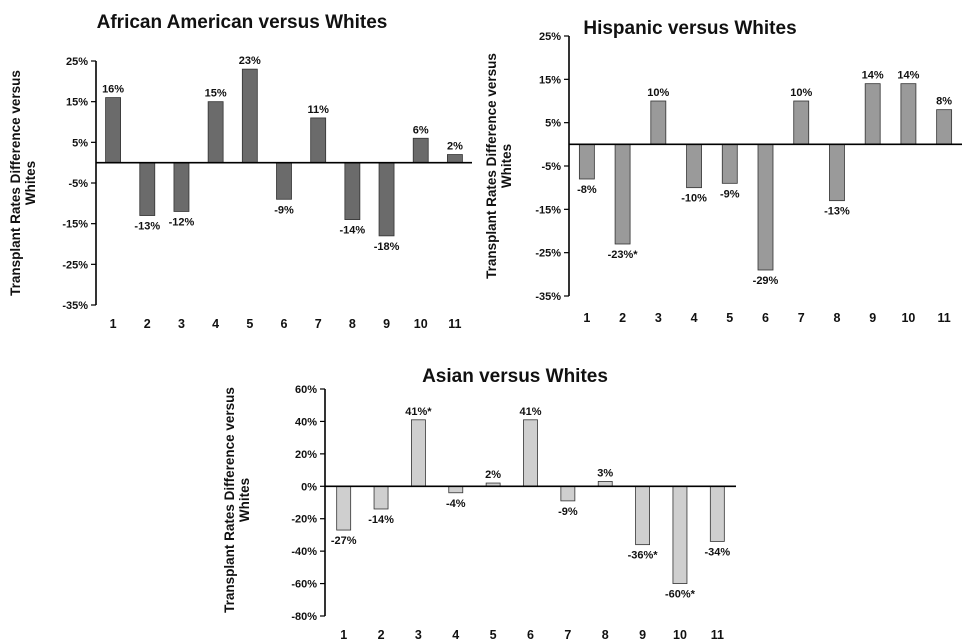 The image size is (964, 642). Describe the element at coordinates (309, 487) in the screenshot. I see `y-tick-label: 0%` at that location.